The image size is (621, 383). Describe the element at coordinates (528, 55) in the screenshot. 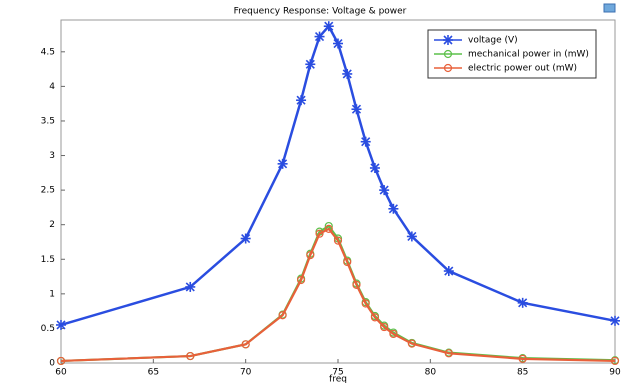

I see `legend-label: mechanical power in (mW)` at that location.